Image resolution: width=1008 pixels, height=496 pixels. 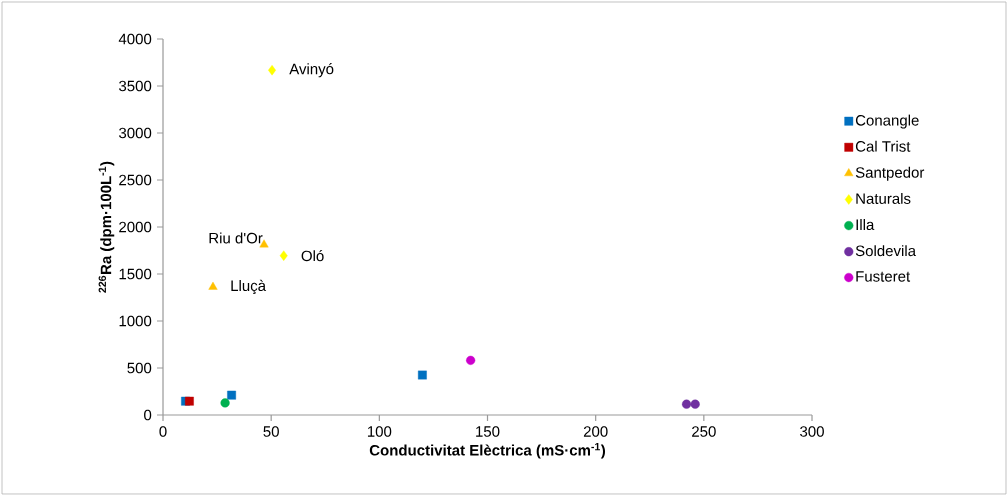 What do you see at coordinates (890, 173) in the screenshot?
I see `legend-label: Santpedor` at bounding box center [890, 173].